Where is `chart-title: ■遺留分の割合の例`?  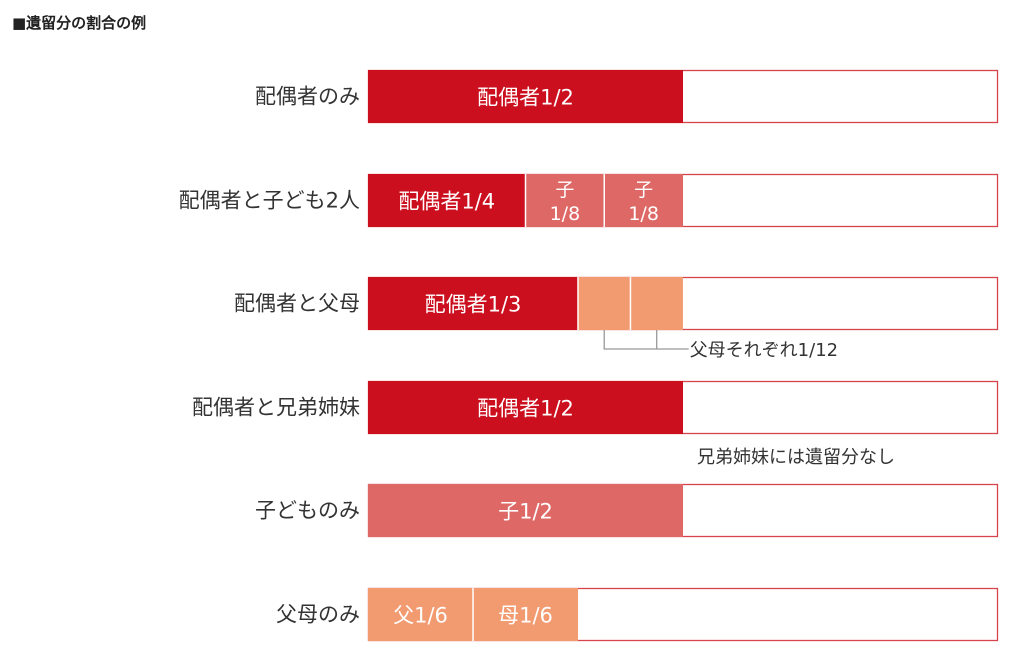 chart-title: ■遺留分の割合の例 is located at coordinates (79, 23).